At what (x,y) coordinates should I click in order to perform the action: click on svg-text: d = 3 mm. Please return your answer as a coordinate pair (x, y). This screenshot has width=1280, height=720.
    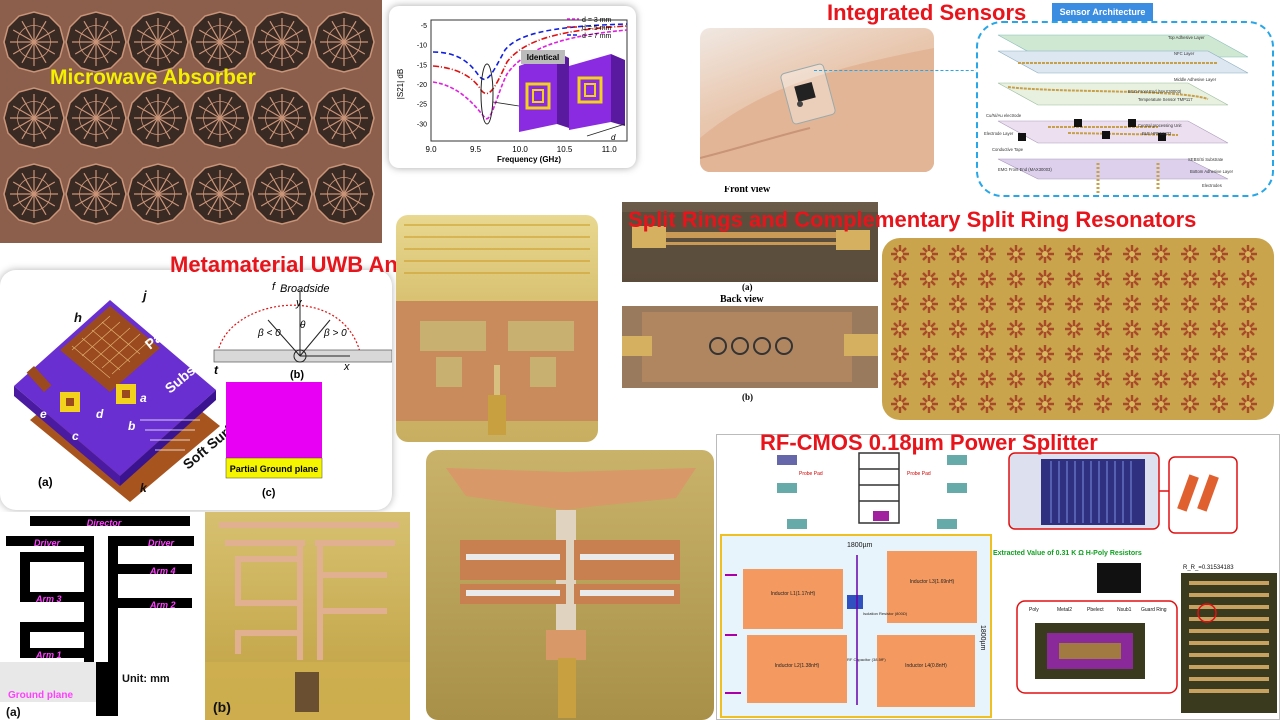
    Looking at the image, I should click on (597, 20).